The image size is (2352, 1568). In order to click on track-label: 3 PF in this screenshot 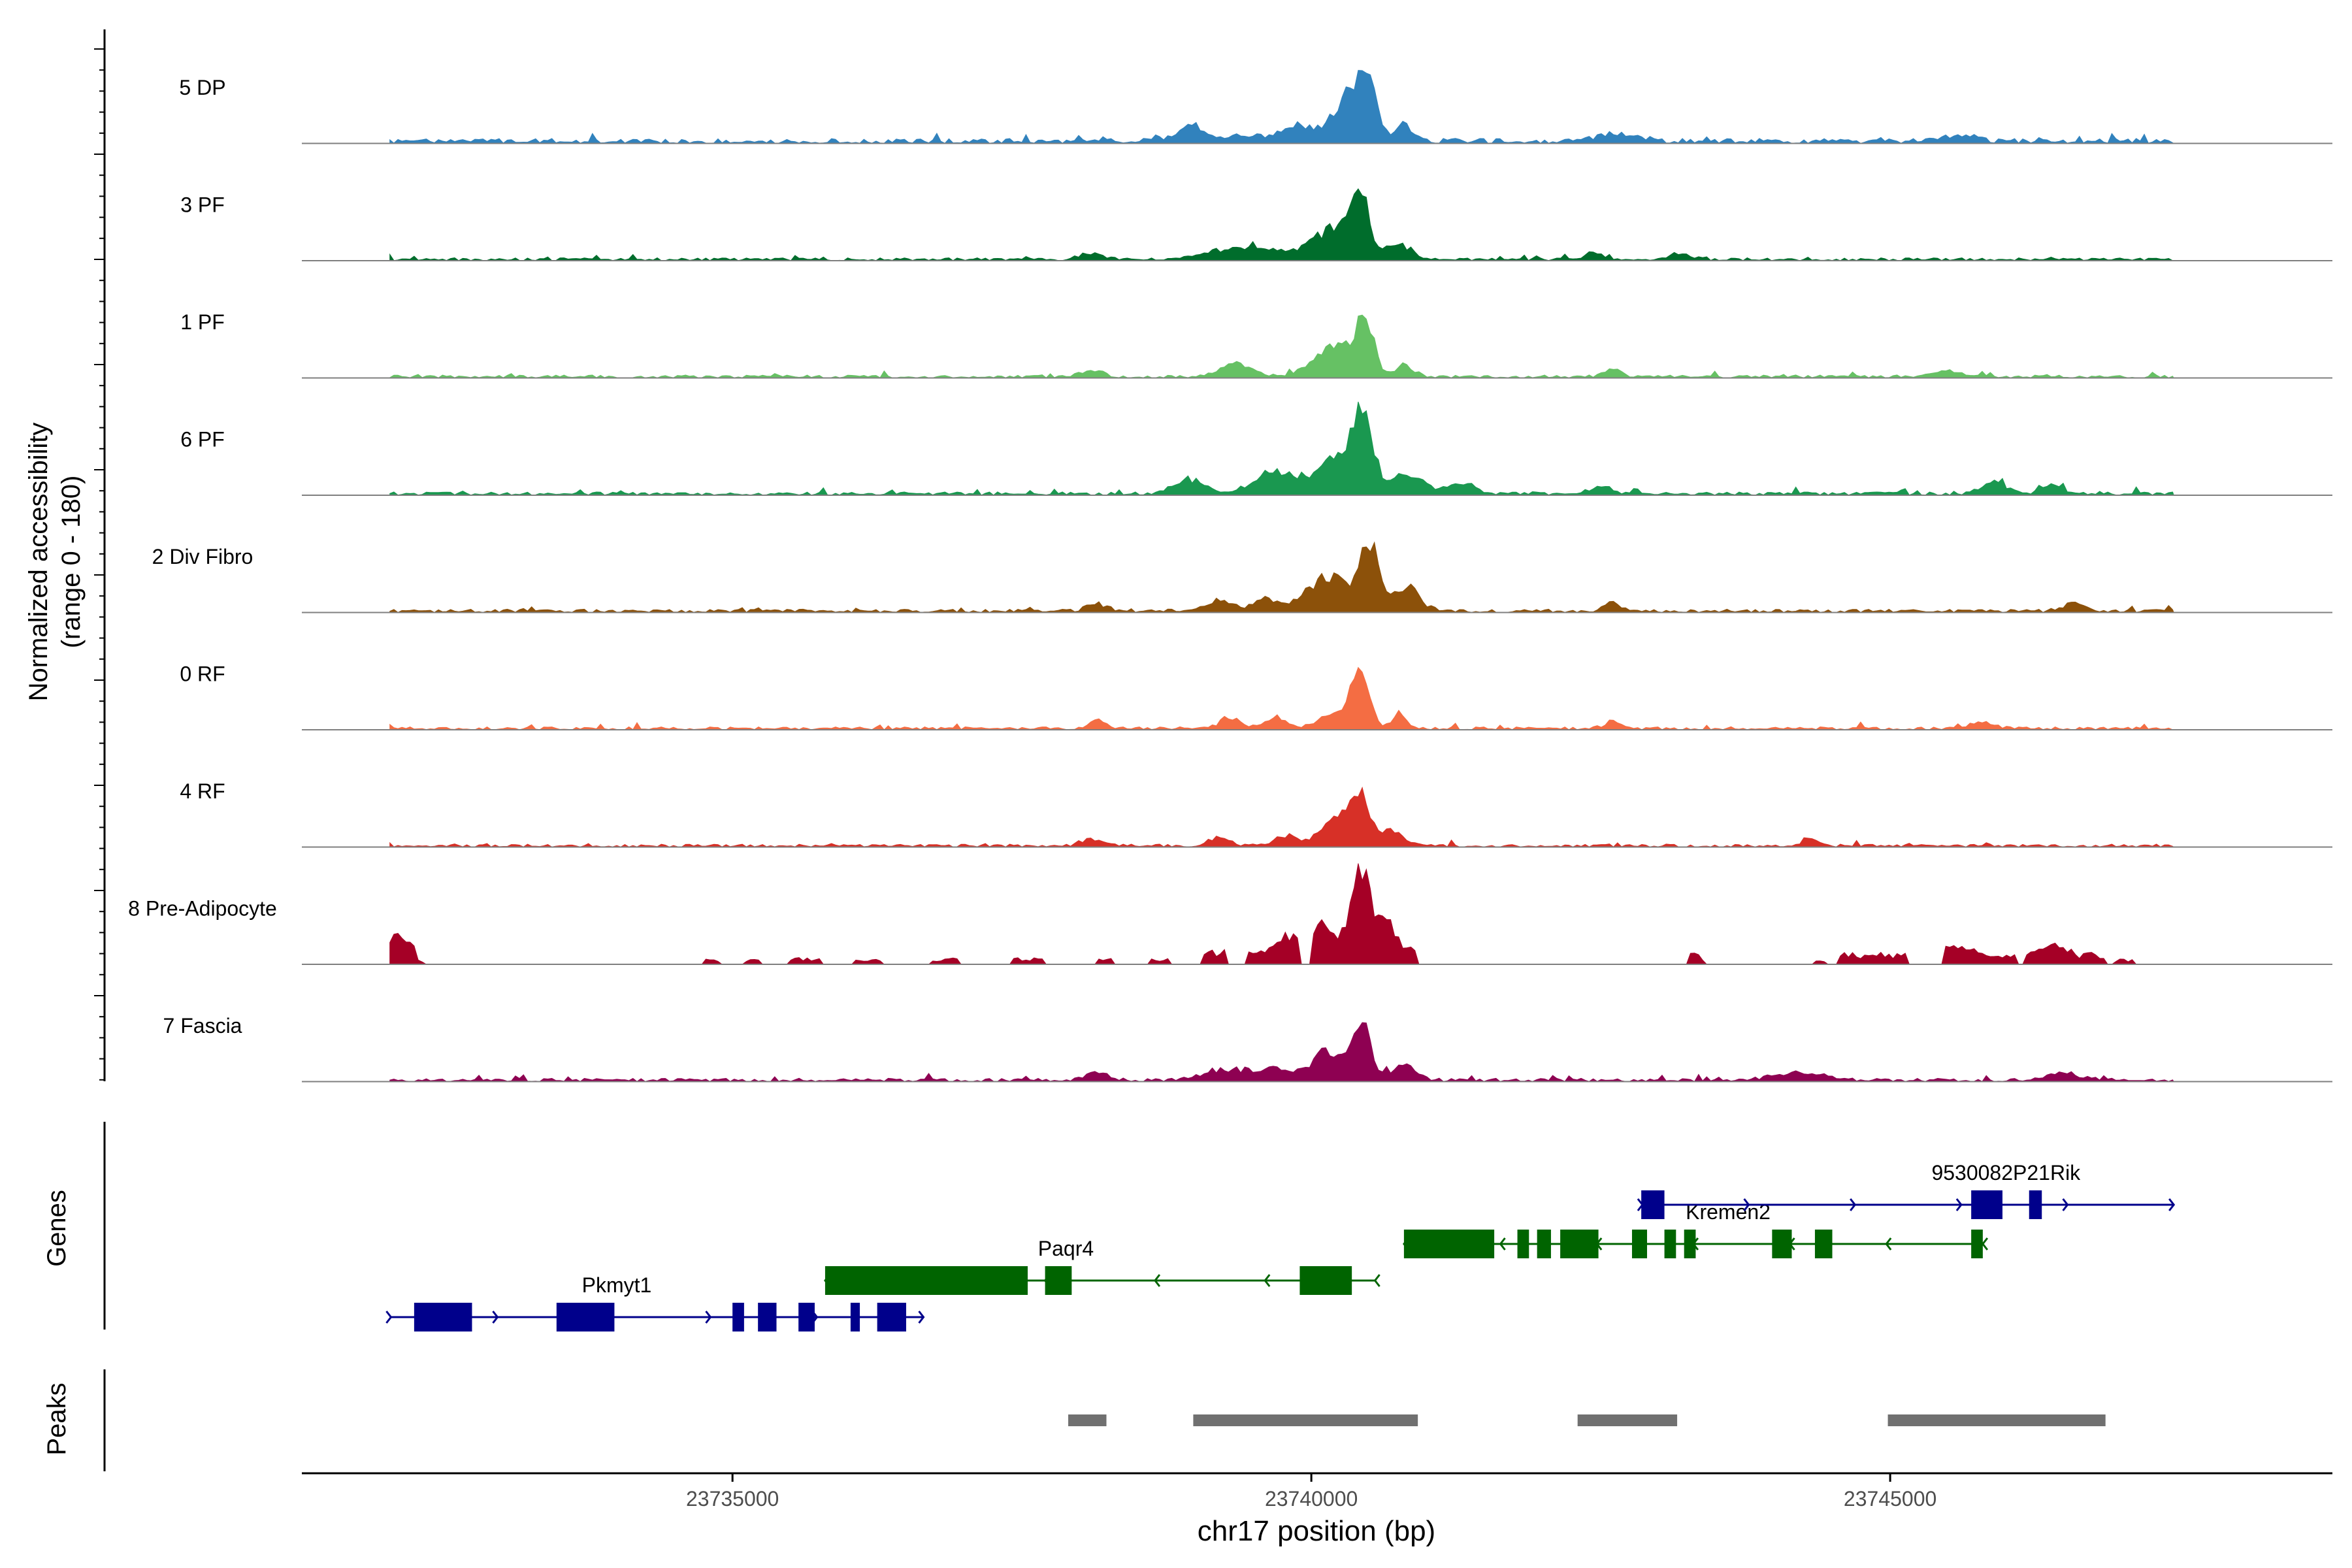, I will do `click(202, 205)`.